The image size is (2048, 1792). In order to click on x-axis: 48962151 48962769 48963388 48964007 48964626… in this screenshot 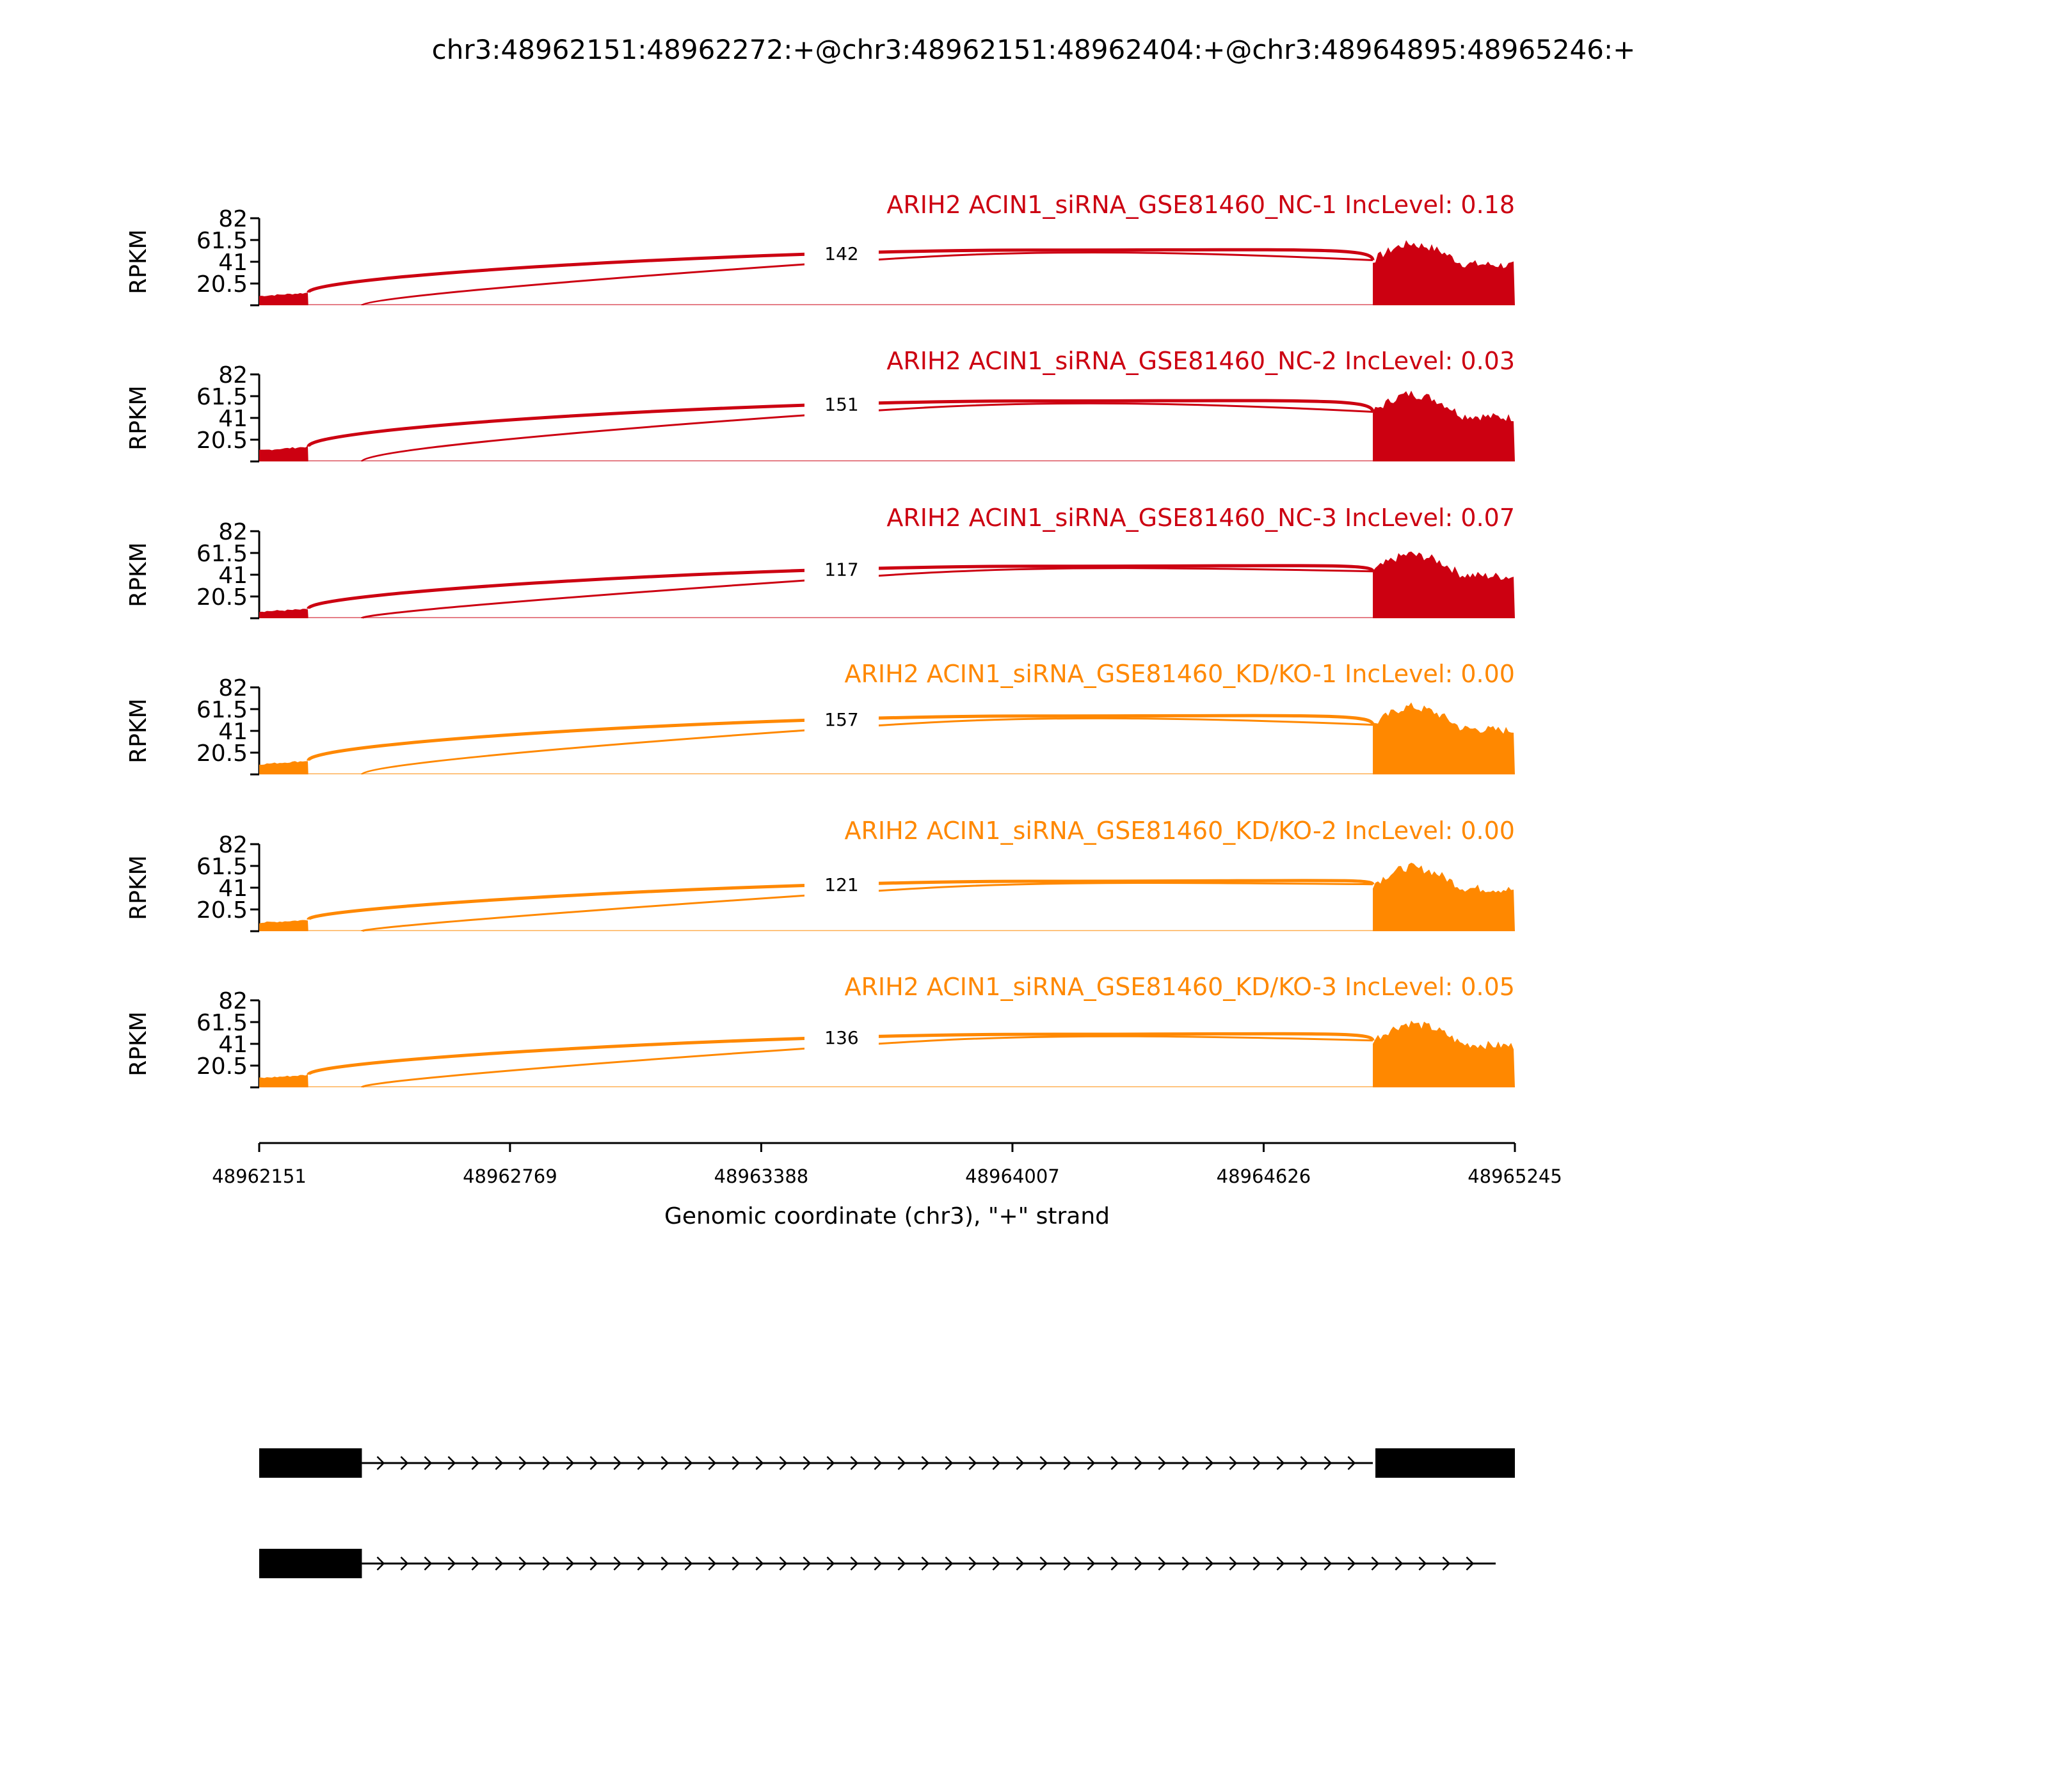, I will do `click(887, 1164)`.